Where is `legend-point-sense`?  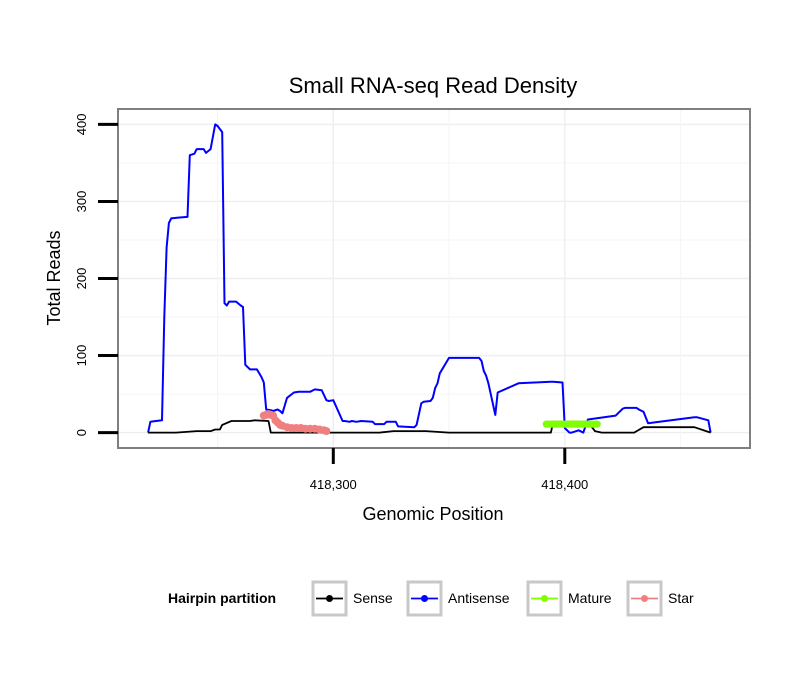 legend-point-sense is located at coordinates (329, 598).